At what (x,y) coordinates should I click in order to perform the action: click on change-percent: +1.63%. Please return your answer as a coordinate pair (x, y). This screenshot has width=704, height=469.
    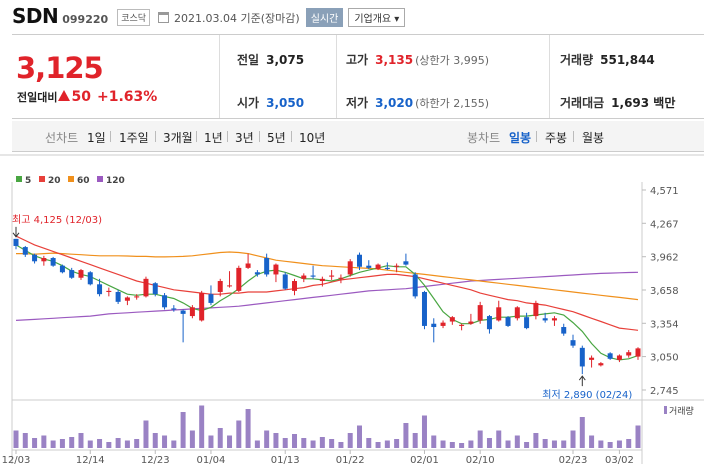
    Looking at the image, I should click on (127, 97).